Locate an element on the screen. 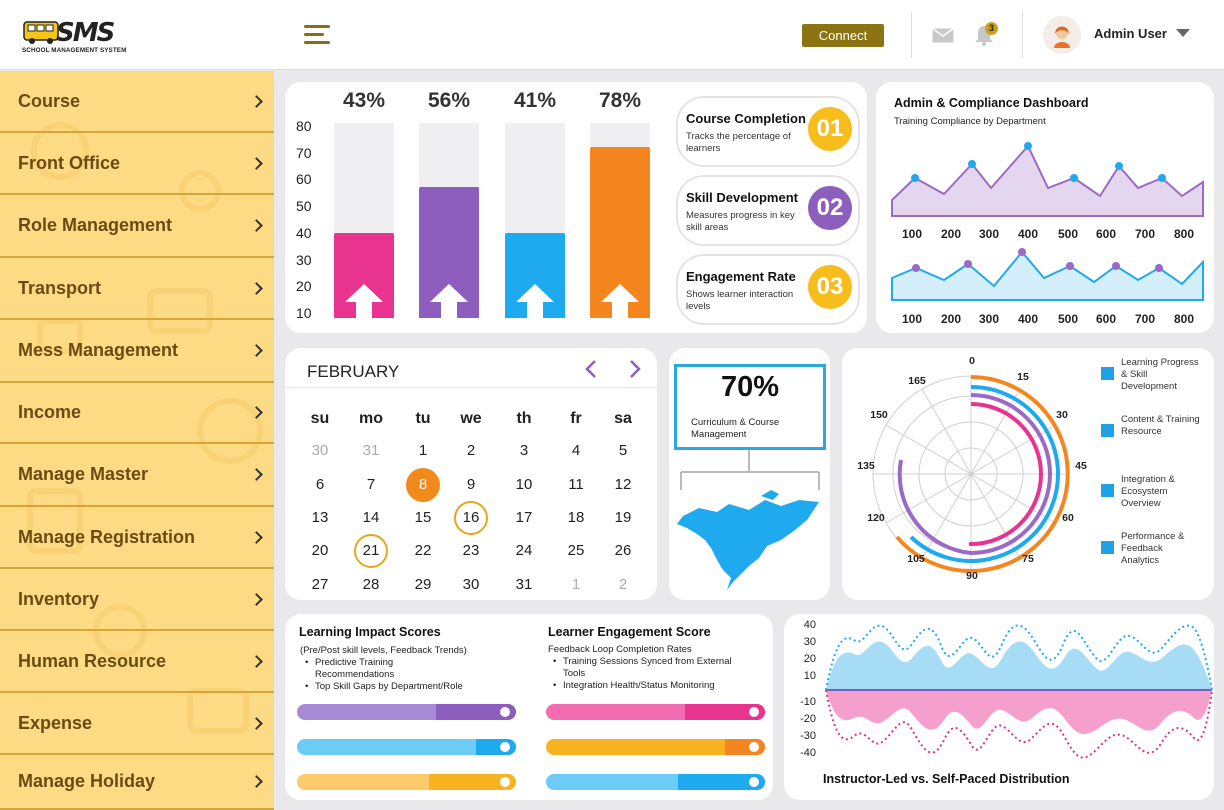  sidebar-item: Income is located at coordinates (137, 413).